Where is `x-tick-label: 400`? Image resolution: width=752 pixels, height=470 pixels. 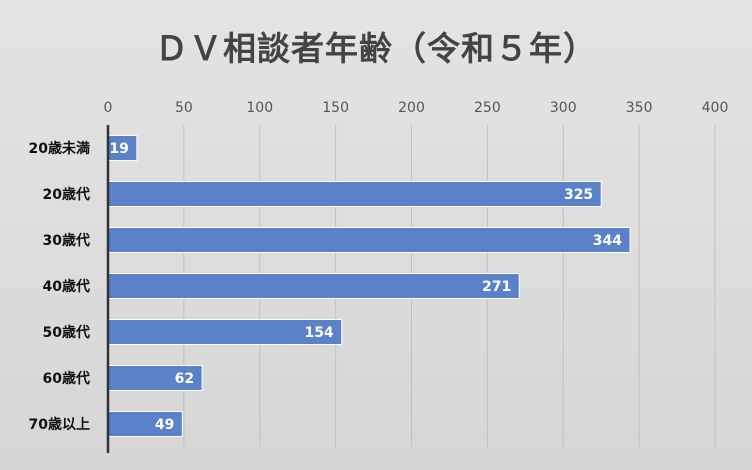
x-tick-label: 400 is located at coordinates (715, 108).